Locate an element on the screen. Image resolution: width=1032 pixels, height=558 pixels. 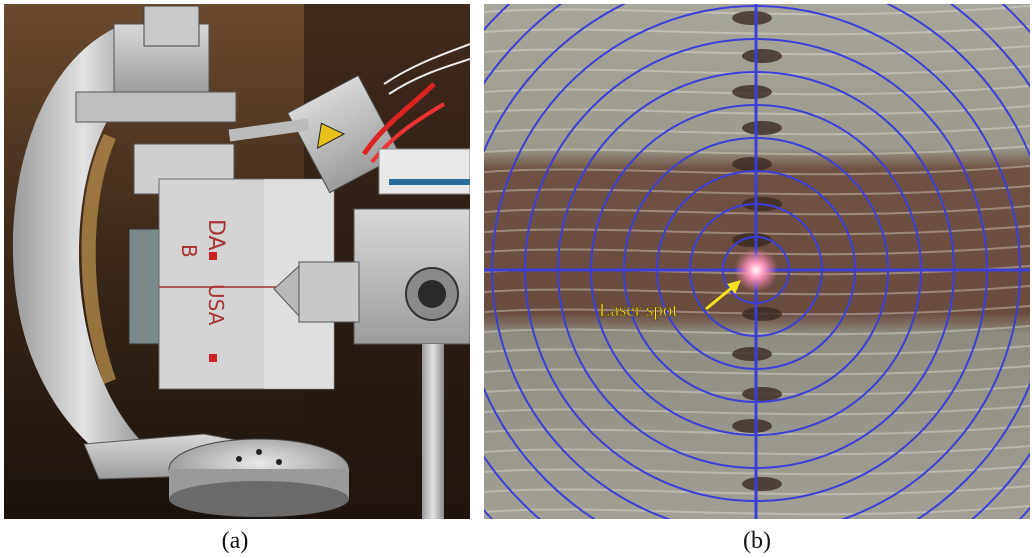
arc-ring is located at coordinates (83, 244).